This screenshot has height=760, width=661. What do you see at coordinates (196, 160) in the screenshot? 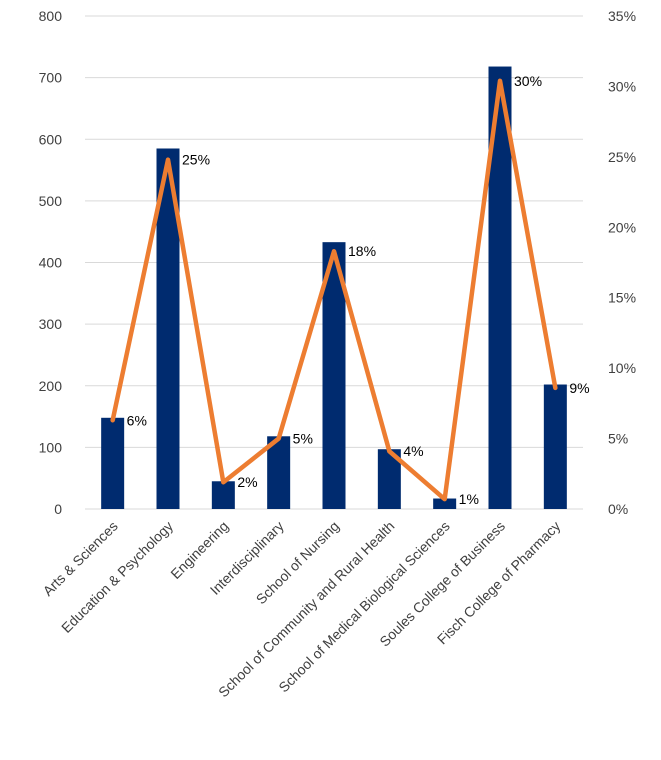
I see `data-label: 25%` at bounding box center [196, 160].